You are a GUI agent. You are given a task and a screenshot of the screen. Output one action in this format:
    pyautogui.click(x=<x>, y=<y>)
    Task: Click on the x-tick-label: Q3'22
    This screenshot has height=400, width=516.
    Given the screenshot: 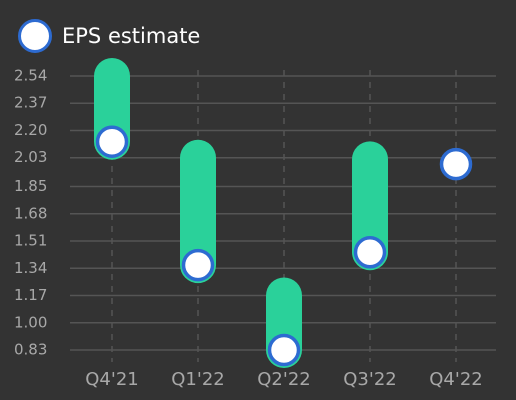 What is the action you would take?
    pyautogui.click(x=369, y=379)
    